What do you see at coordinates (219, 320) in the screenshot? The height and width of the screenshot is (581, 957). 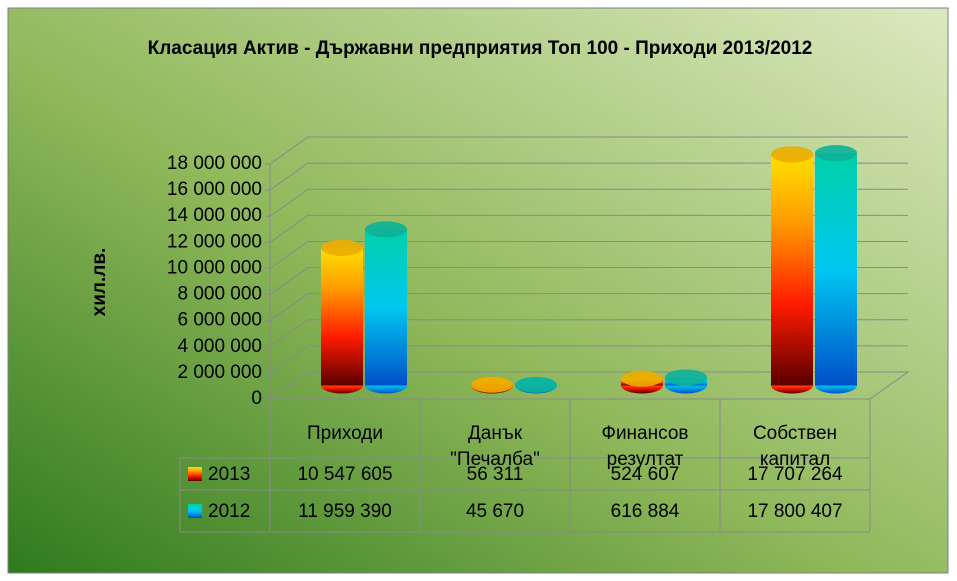 I see `y-tick-label: 6 000 000` at bounding box center [219, 320].